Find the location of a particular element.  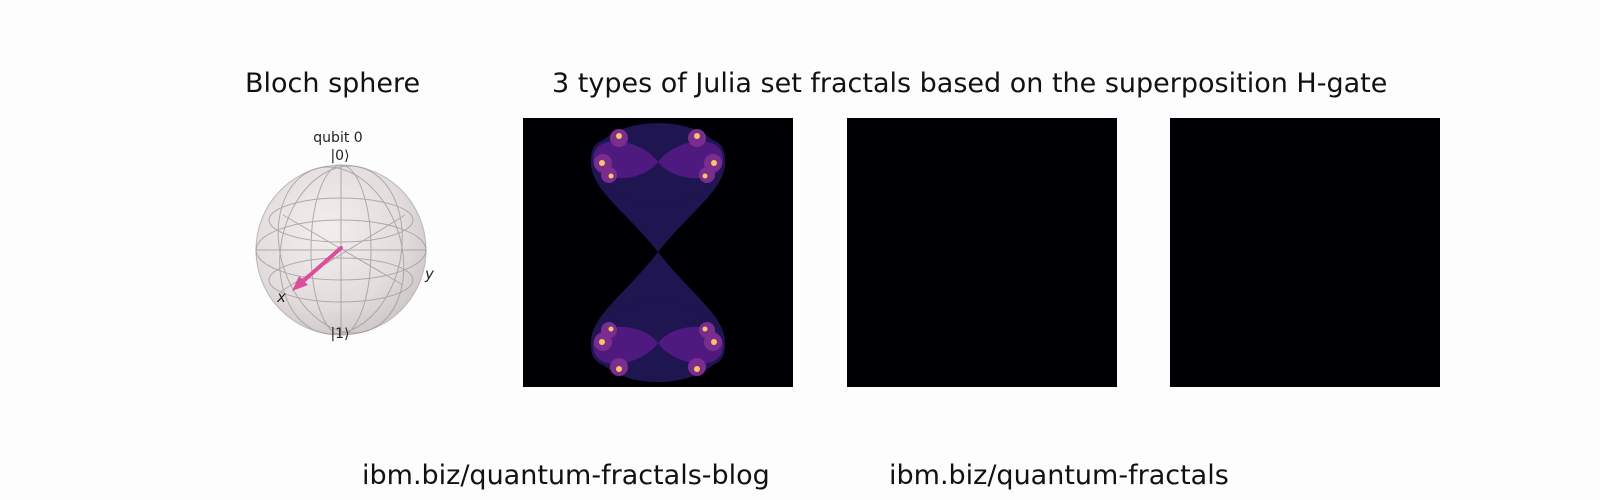

x-axis-label: x is located at coordinates (281, 297).